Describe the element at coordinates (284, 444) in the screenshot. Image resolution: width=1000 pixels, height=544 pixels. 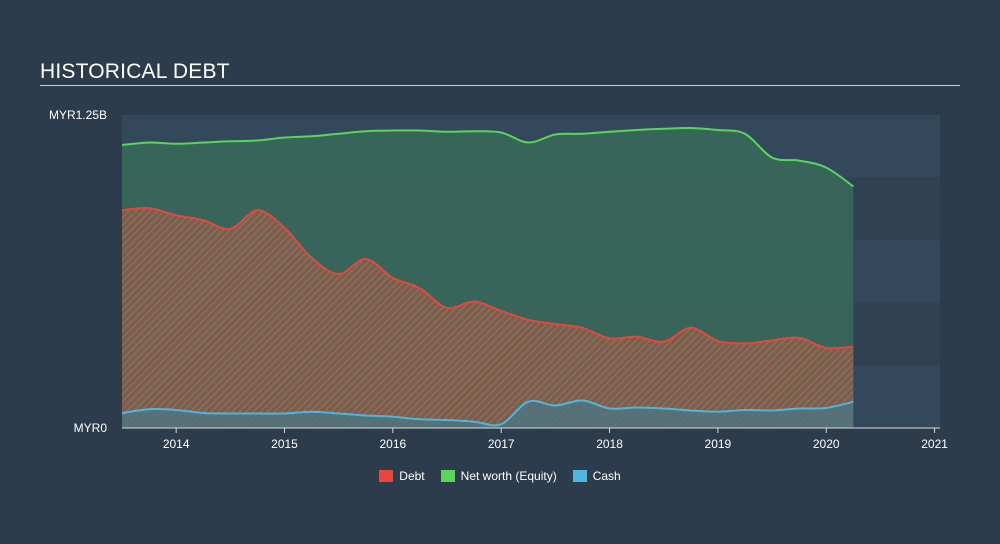
I see `x-tick-label: 2015` at that location.